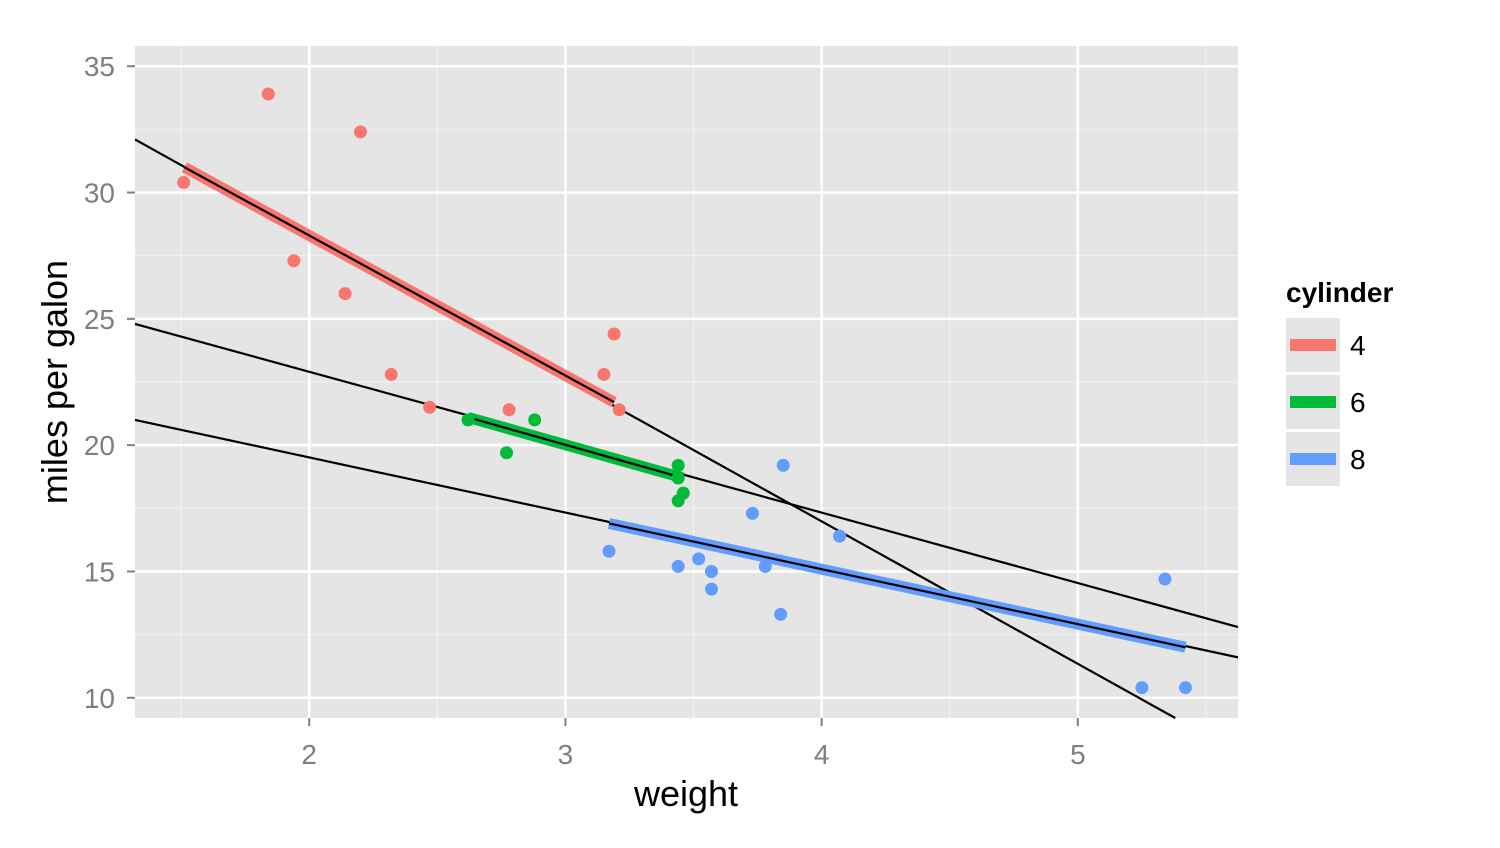 This screenshot has width=1500, height=848. What do you see at coordinates (99, 193) in the screenshot?
I see `y-tick-label: 30` at bounding box center [99, 193].